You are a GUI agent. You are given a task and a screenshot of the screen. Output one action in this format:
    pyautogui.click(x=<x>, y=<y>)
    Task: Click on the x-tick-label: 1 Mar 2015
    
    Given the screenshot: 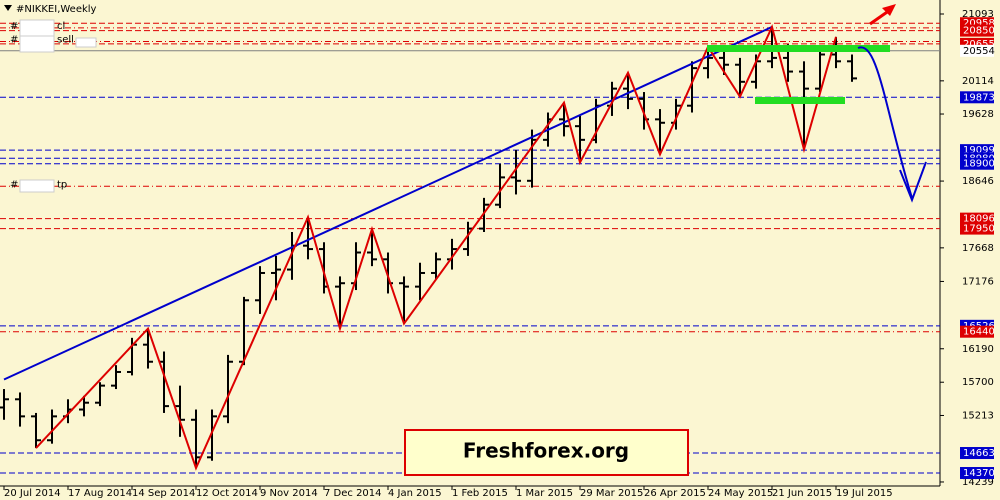 What is the action you would take?
    pyautogui.click(x=544, y=493)
    